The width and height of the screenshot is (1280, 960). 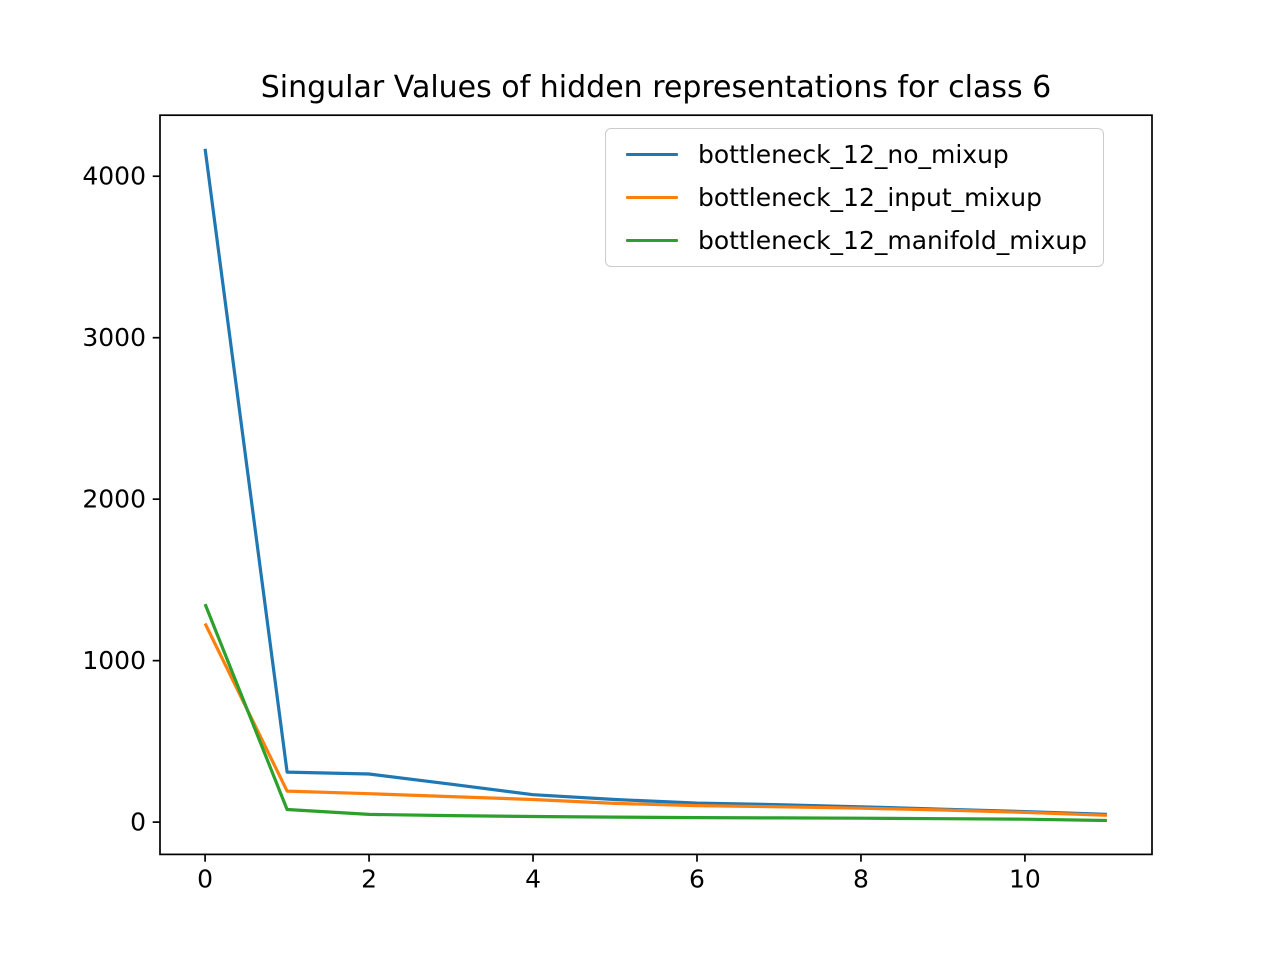 I want to click on y-tick-label: 3000, so click(x=114, y=337).